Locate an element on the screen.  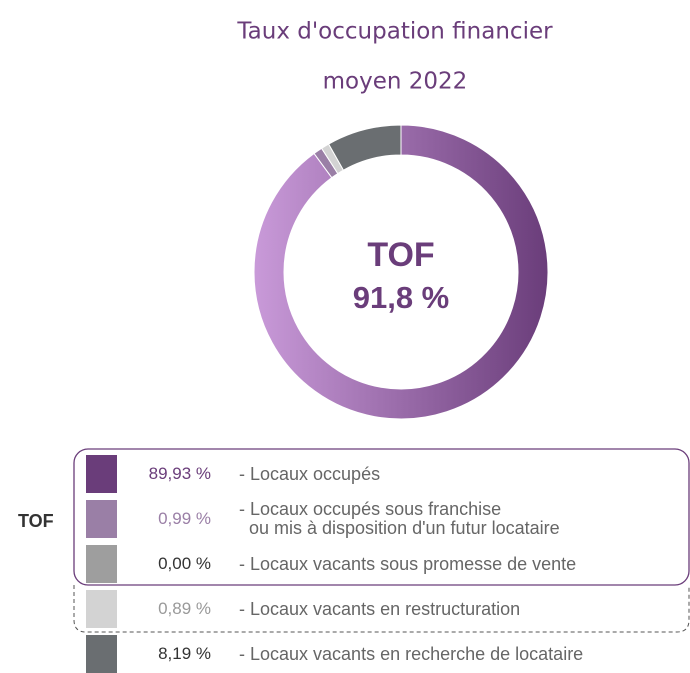
legend-row: 89,93 % - Locaux occupés is located at coordinates (233, 474).